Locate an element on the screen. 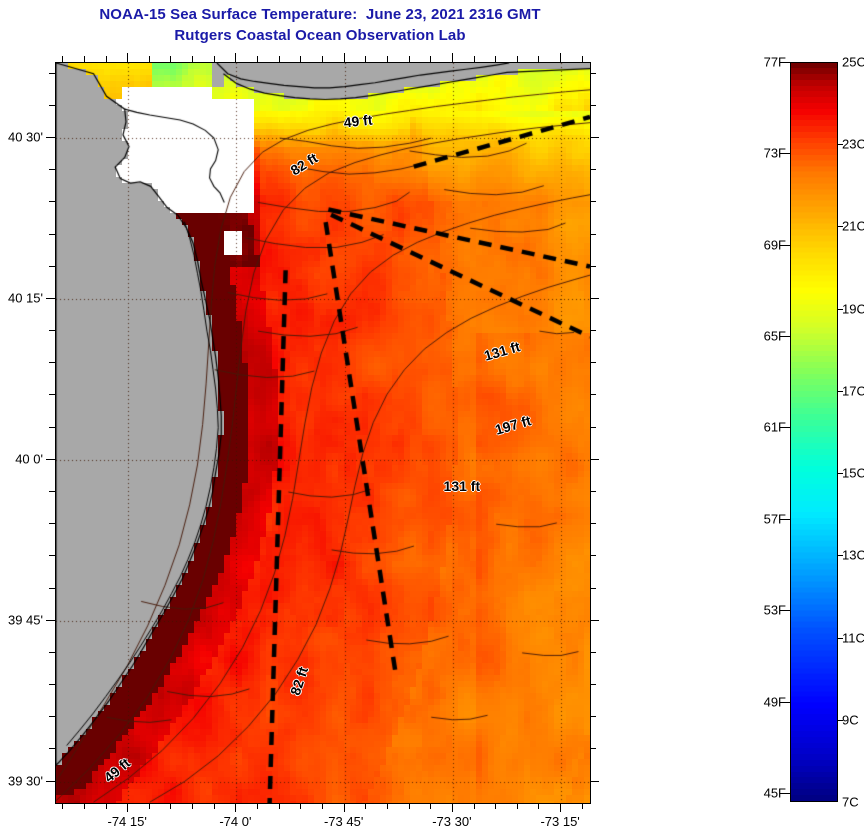 This screenshot has height=832, width=864. x-axis-label: -73 30' is located at coordinates (452, 821).